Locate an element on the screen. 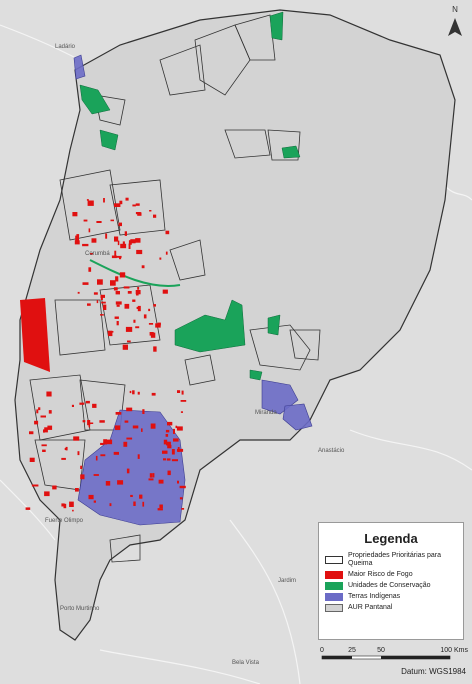  north-arrow-shape is located at coordinates (455, 27).